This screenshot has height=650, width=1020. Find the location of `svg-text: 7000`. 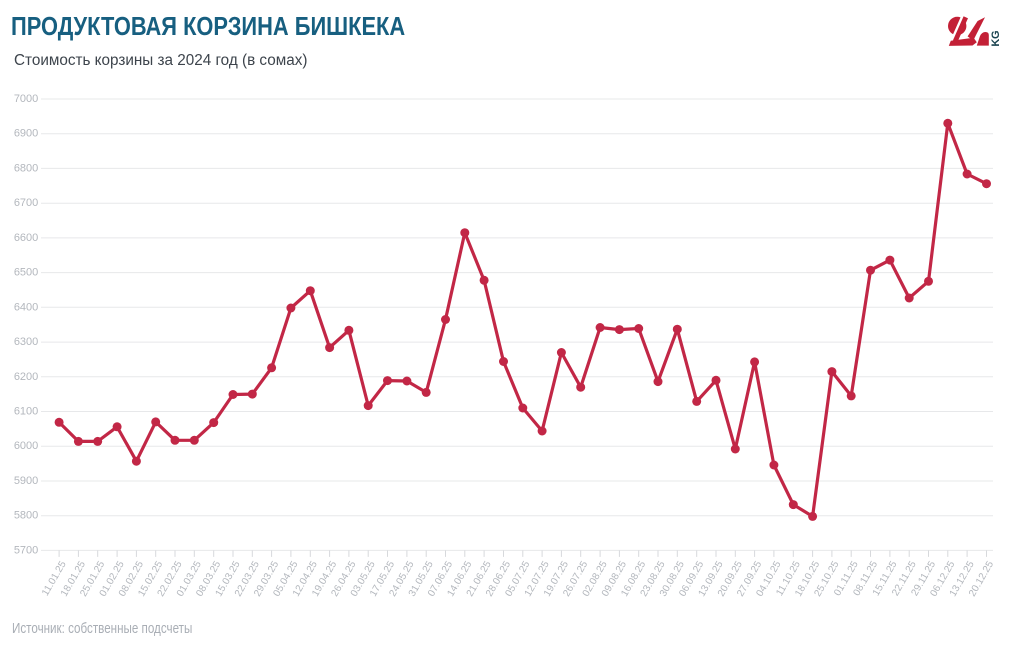

svg-text: 7000 is located at coordinates (26, 99).